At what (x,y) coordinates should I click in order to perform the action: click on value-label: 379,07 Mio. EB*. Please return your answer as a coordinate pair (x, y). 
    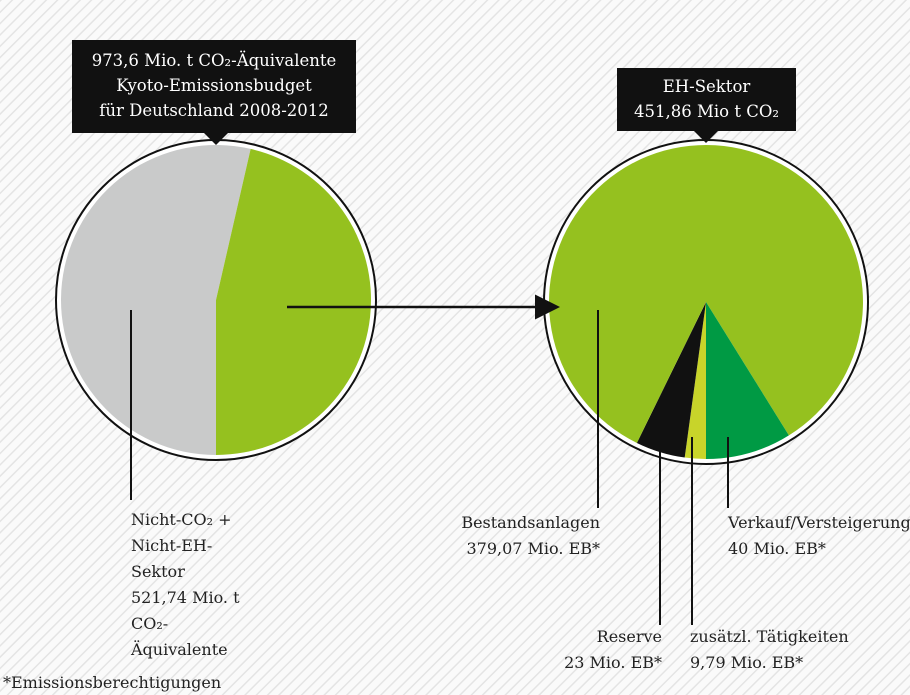
    Looking at the image, I should click on (533, 548).